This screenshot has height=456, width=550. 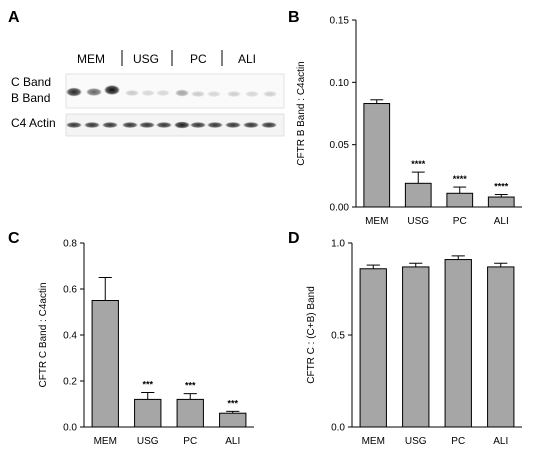 What do you see at coordinates (198, 59) in the screenshot?
I see `blot-group-label-pc: PC` at bounding box center [198, 59].